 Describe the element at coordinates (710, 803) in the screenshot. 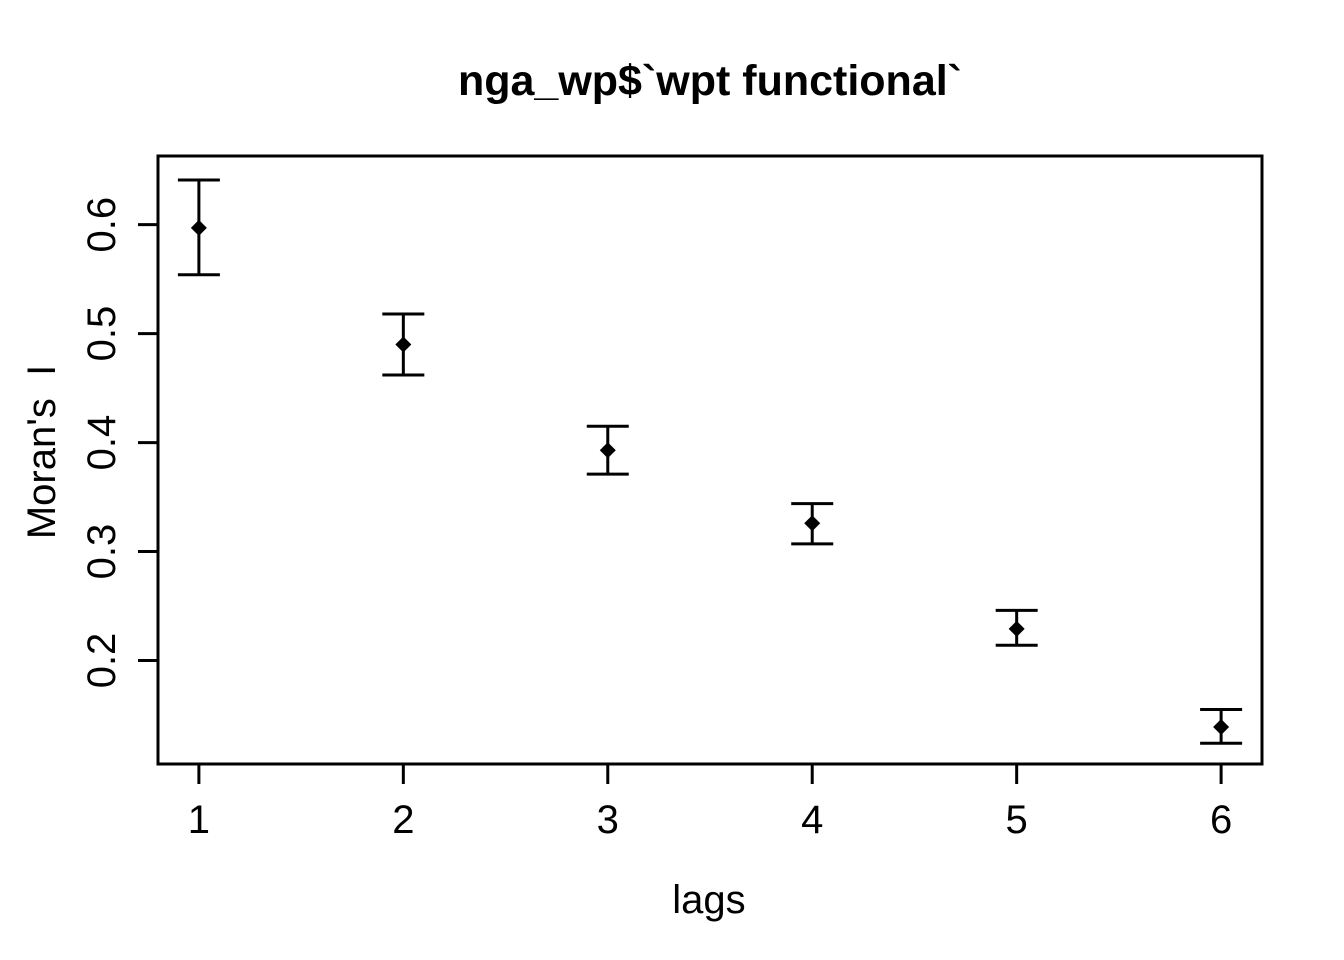

I see `x-axis: 1 2 3 4 5 6` at that location.